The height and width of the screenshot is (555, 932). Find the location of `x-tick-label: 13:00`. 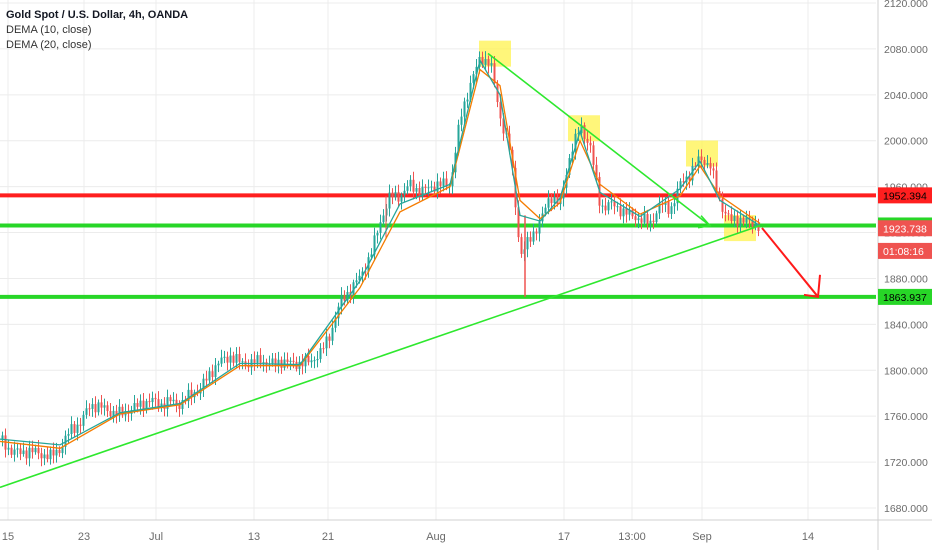

x-tick-label: 13:00 is located at coordinates (632, 537).